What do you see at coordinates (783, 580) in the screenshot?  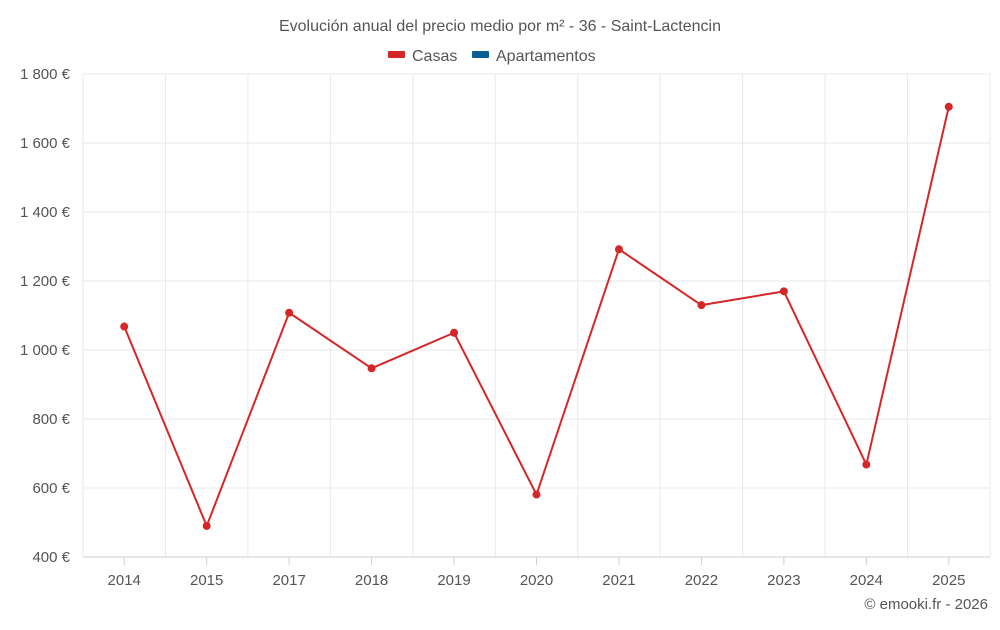 I see `x-tick-label: 2023` at bounding box center [783, 580].